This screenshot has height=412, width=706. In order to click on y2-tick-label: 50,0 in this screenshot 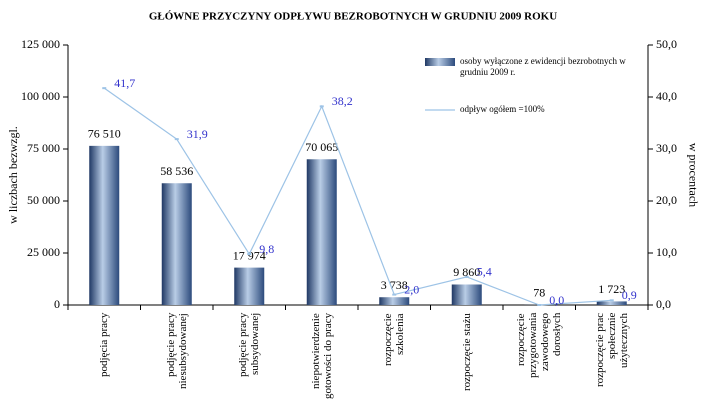, I will do `click(666, 44)`.